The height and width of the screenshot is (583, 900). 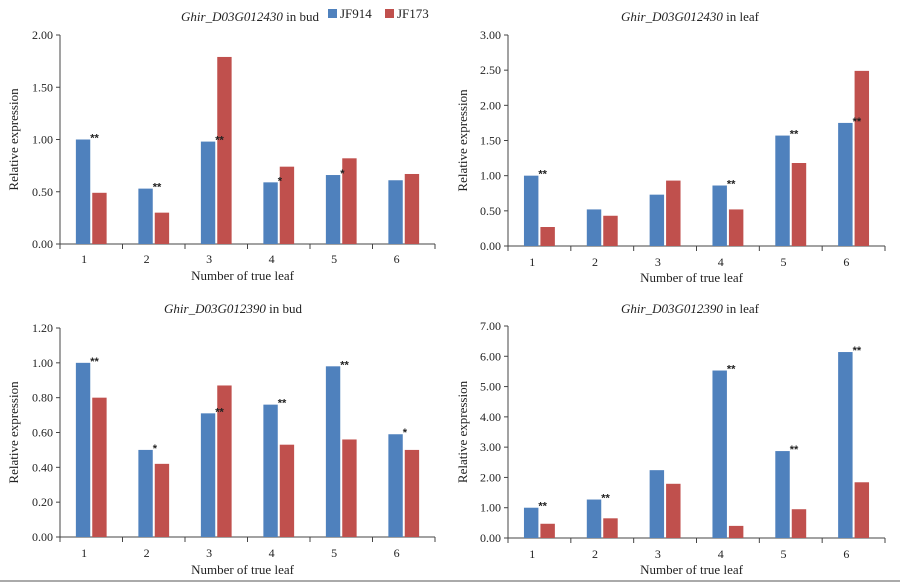 What do you see at coordinates (490, 70) in the screenshot?
I see `y-tick-label: 2.50` at bounding box center [490, 70].